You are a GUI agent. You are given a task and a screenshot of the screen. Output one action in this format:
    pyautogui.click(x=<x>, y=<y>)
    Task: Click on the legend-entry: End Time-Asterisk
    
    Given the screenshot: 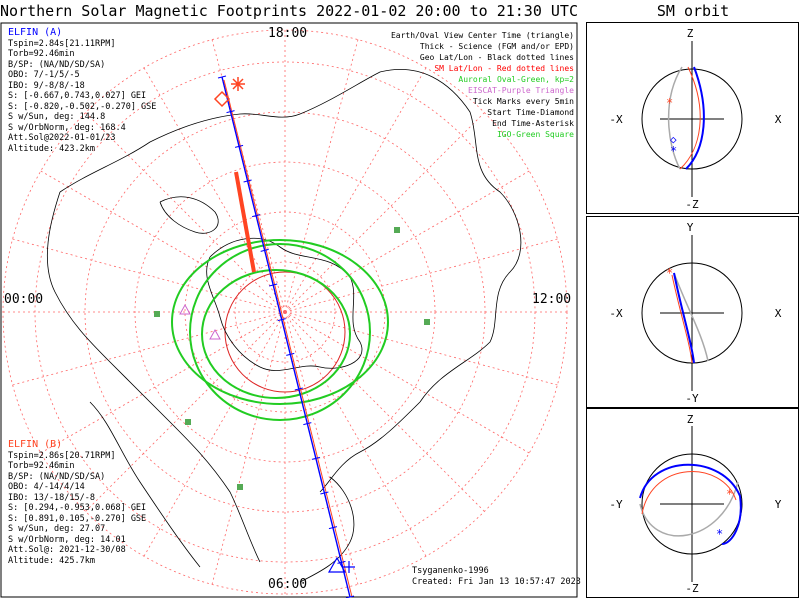 What is the action you would take?
    pyautogui.click(x=533, y=123)
    